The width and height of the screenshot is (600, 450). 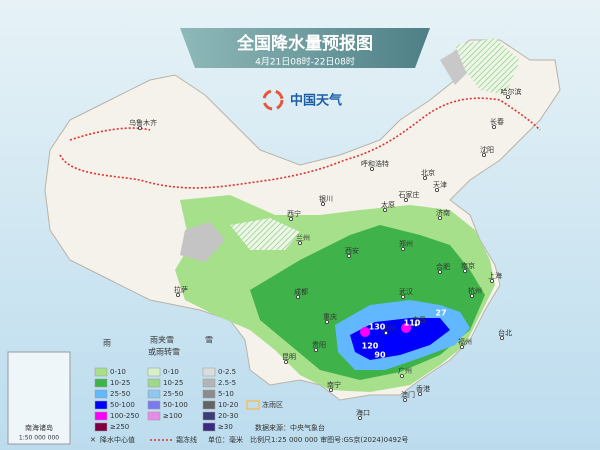 I want to click on center-value: 90, so click(x=380, y=355).